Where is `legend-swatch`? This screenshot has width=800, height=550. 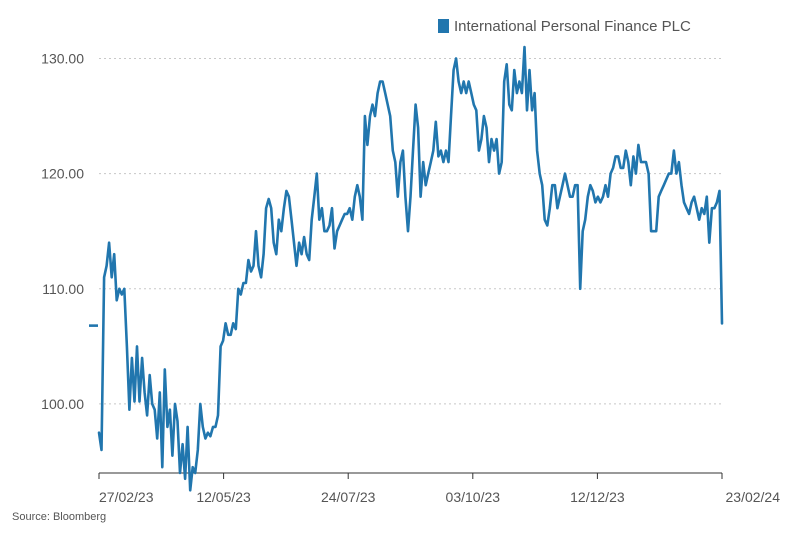
legend-swatch is located at coordinates (443, 26).